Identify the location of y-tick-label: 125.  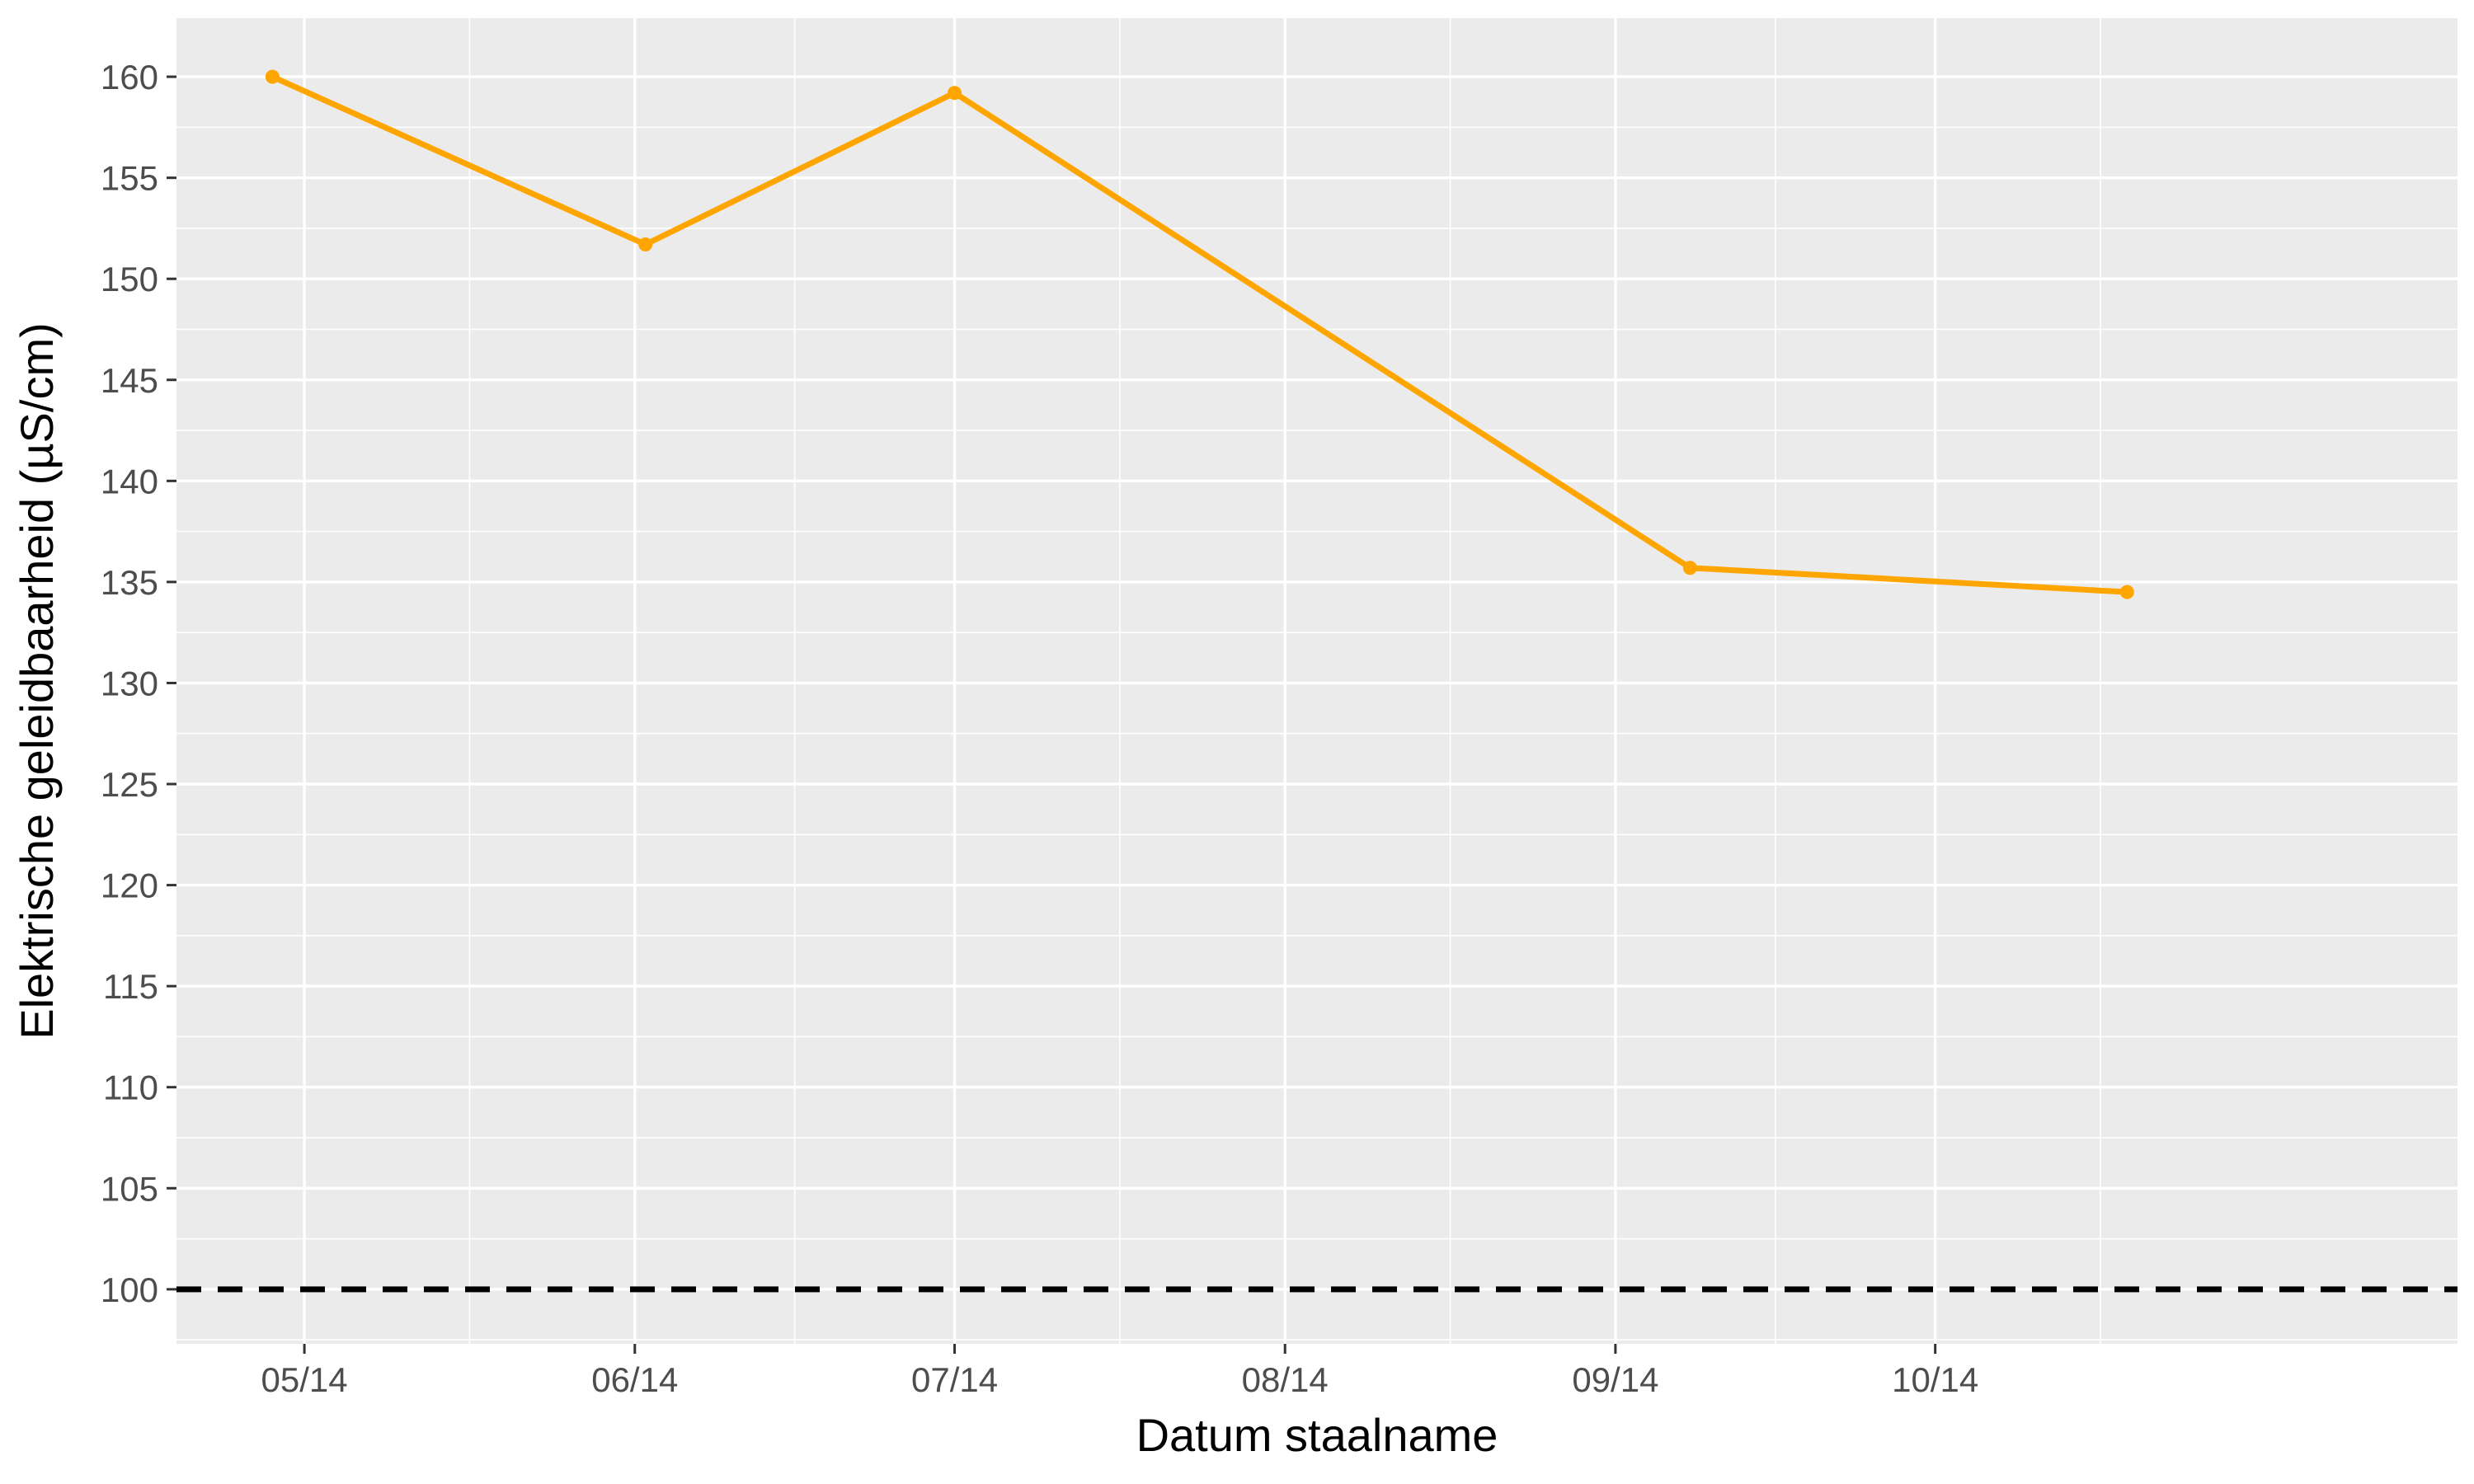
(129, 784).